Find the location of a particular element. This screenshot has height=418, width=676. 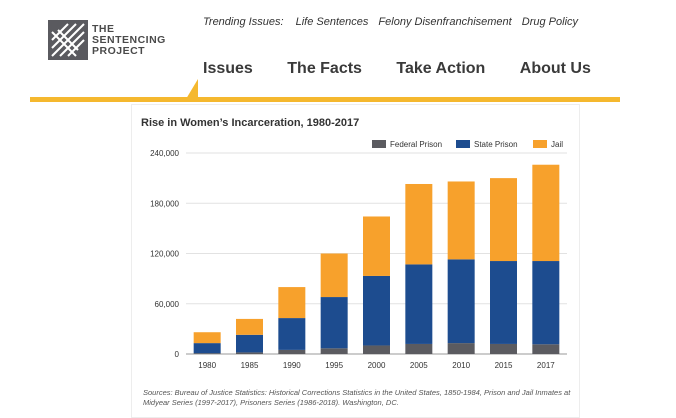

legend-label-jail: Jail is located at coordinates (557, 144).